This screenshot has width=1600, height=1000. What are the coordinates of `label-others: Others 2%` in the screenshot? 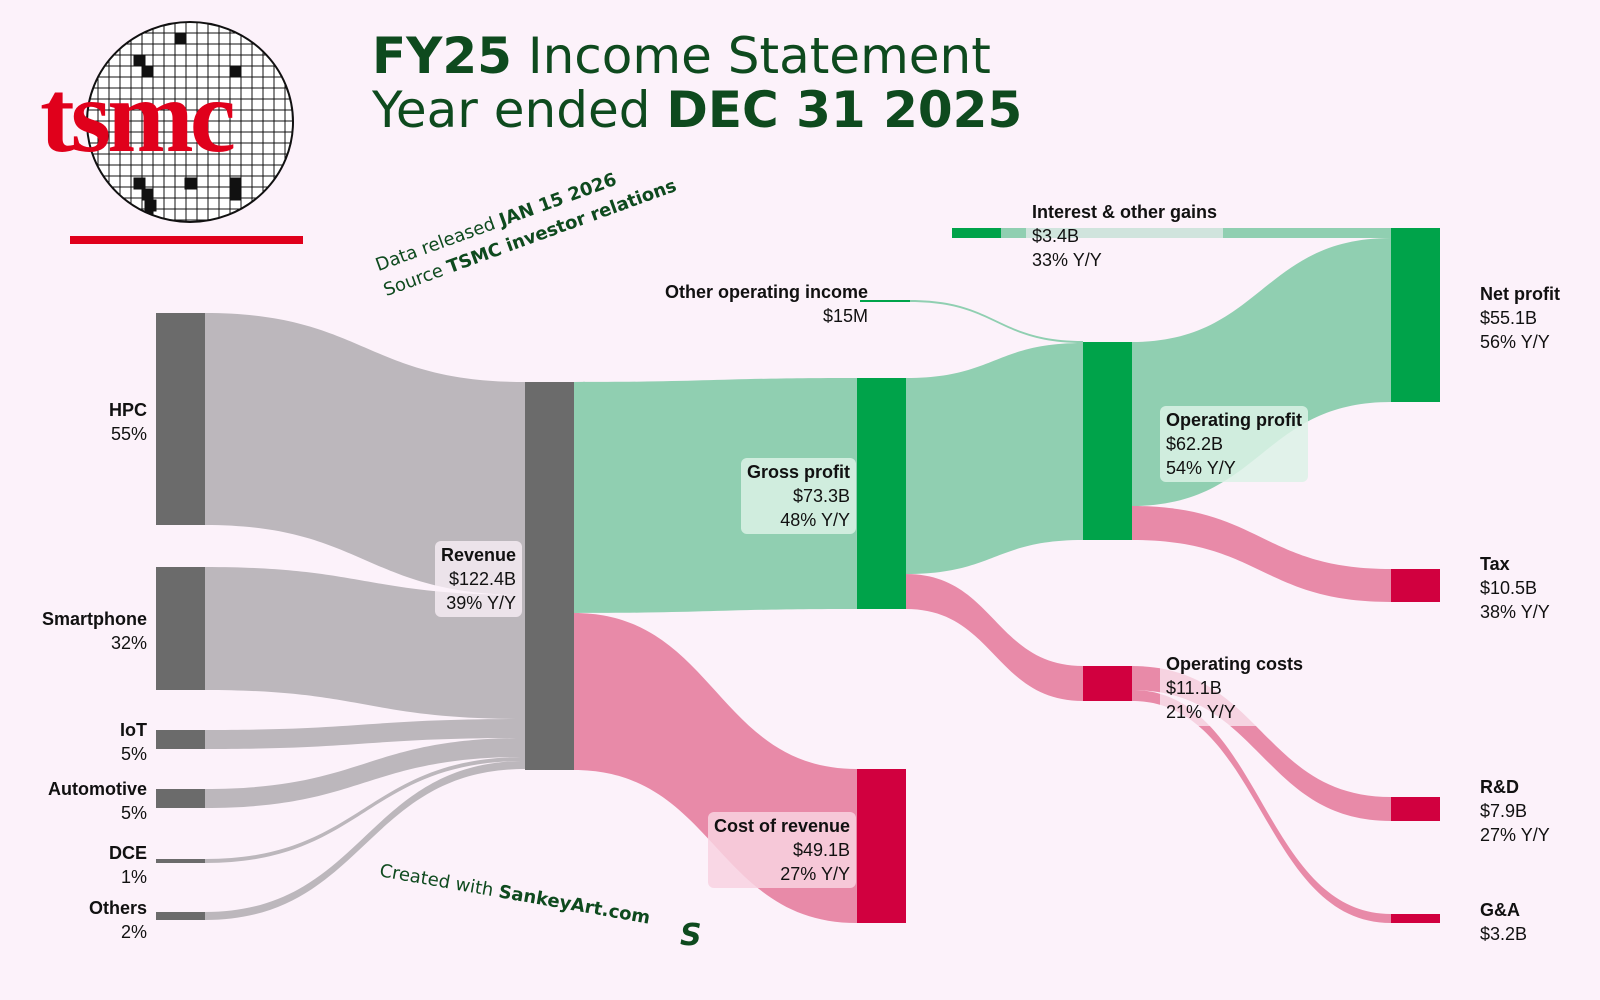 It's located at (117, 920).